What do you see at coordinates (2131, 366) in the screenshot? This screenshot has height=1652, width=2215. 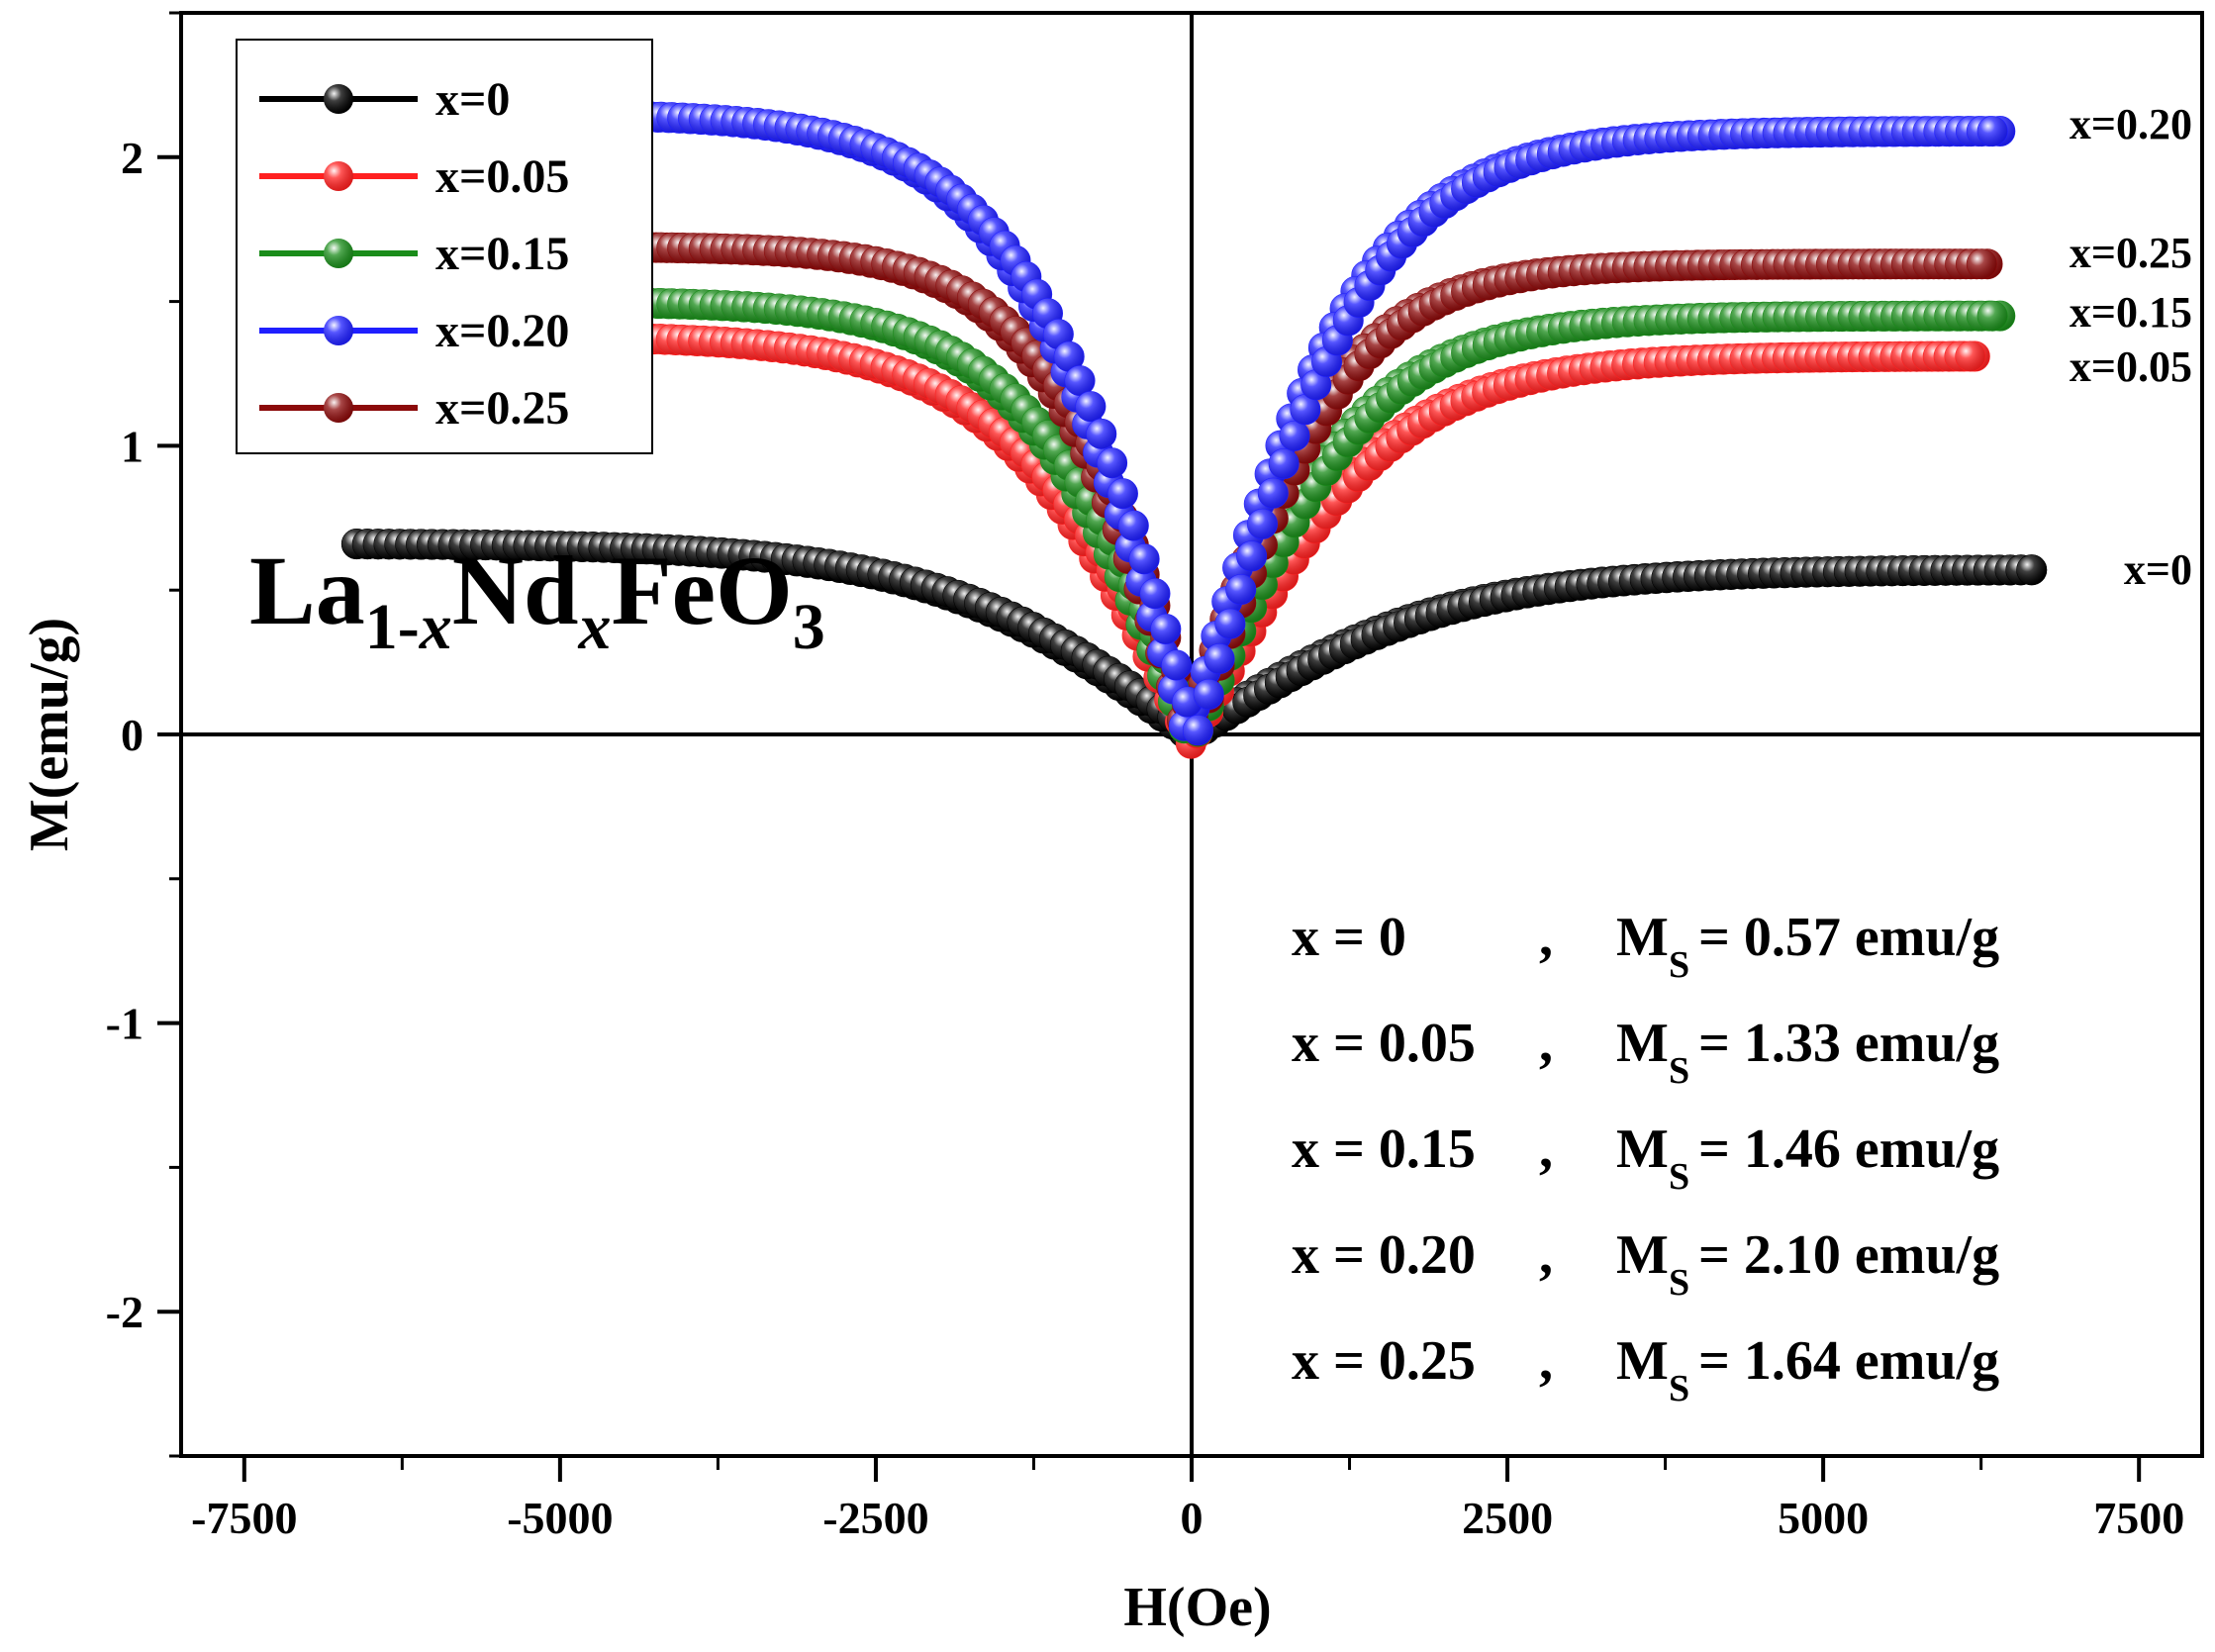 I see `end-label: x=0.05` at bounding box center [2131, 366].